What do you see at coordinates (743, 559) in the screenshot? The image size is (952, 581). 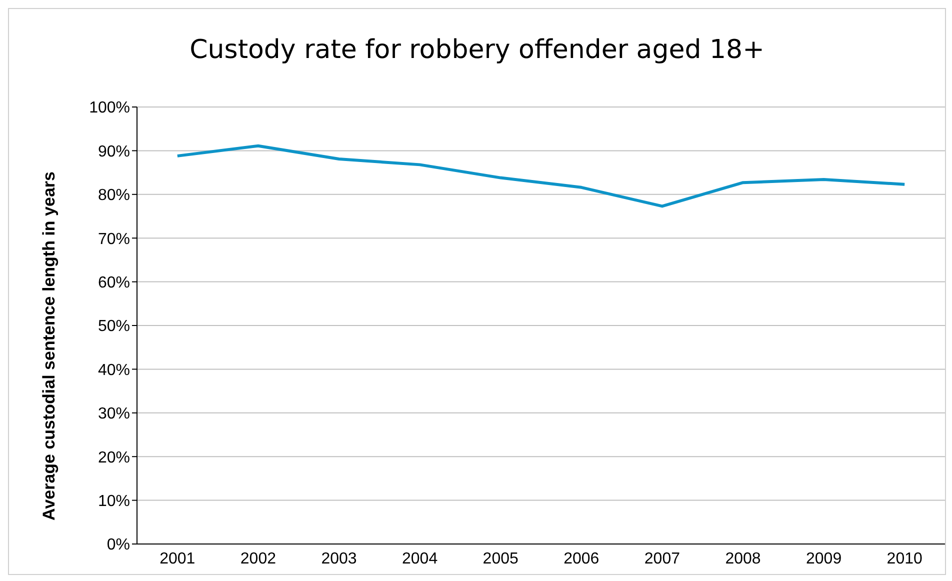 I see `x-tick-label: 2008` at bounding box center [743, 559].